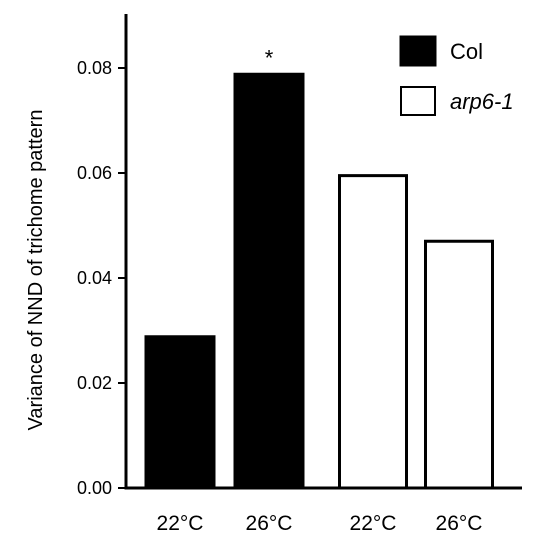  What do you see at coordinates (94, 383) in the screenshot?
I see `y-tick-label: 0.02` at bounding box center [94, 383].